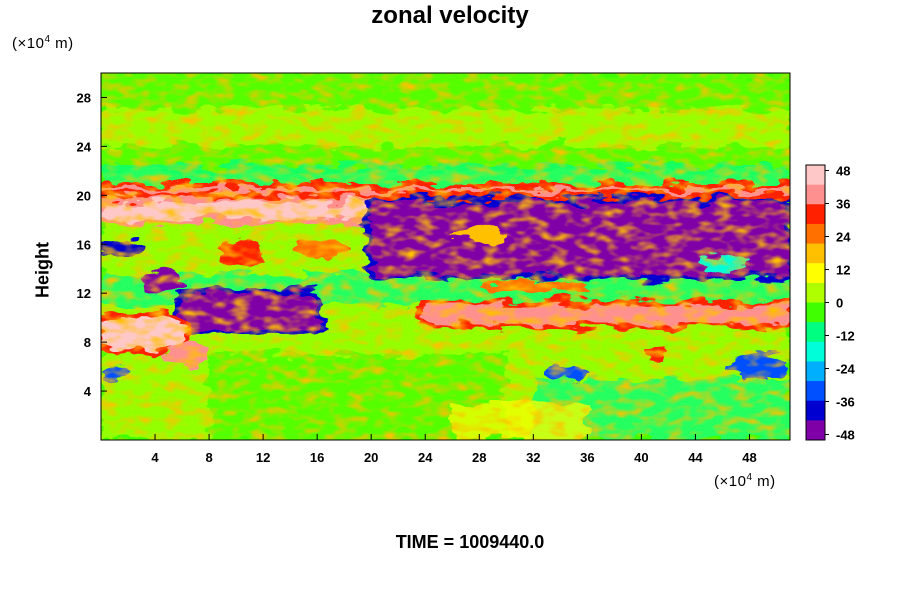 The width and height of the screenshot is (900, 600). What do you see at coordinates (533, 457) in the screenshot?
I see `x-tick-label: 32` at bounding box center [533, 457].